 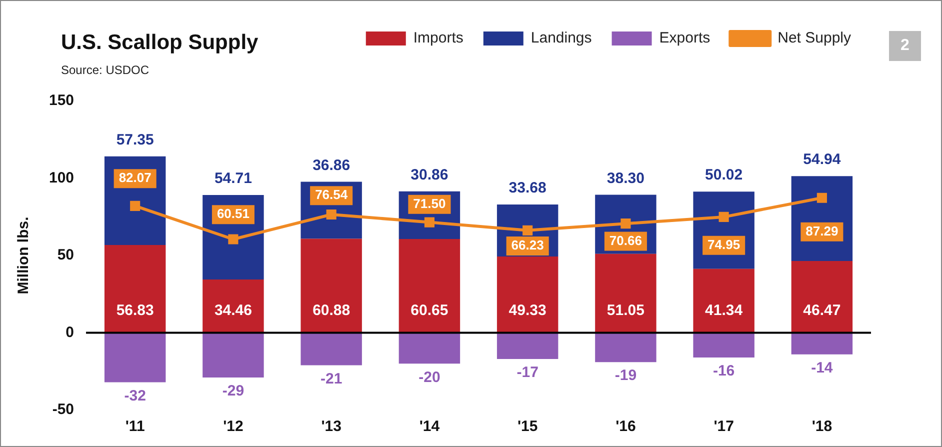 What do you see at coordinates (233, 391) in the screenshot?
I see `data-label: -29` at bounding box center [233, 391].